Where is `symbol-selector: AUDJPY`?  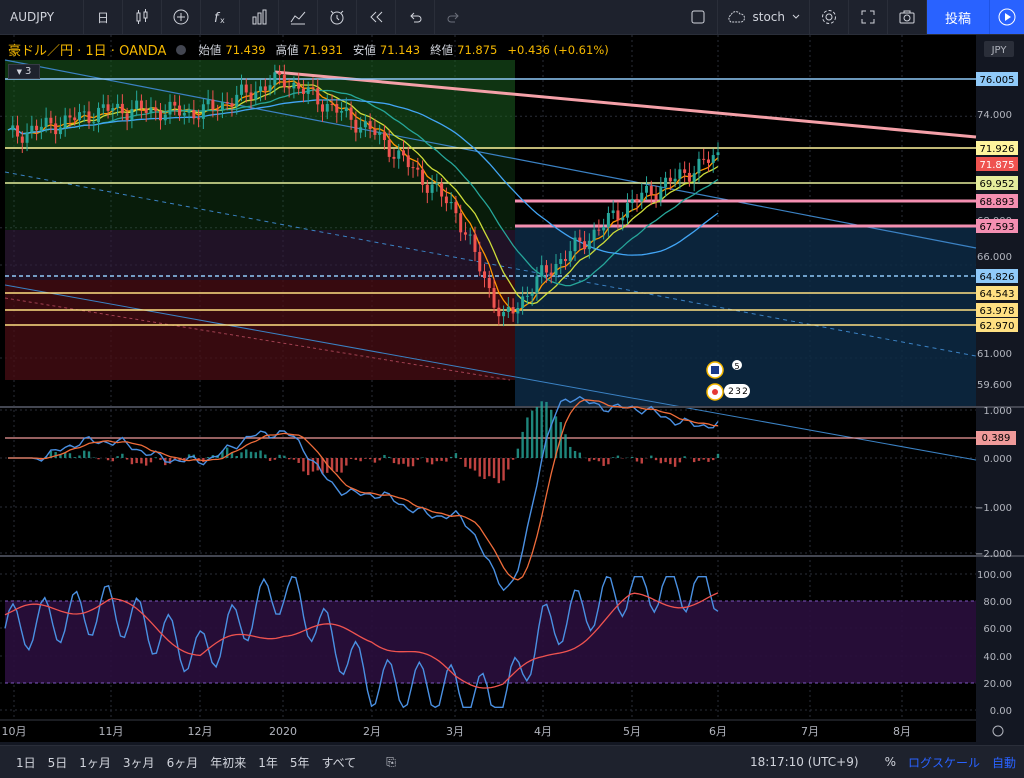
symbol-selector: AUDJPY is located at coordinates (42, 17).